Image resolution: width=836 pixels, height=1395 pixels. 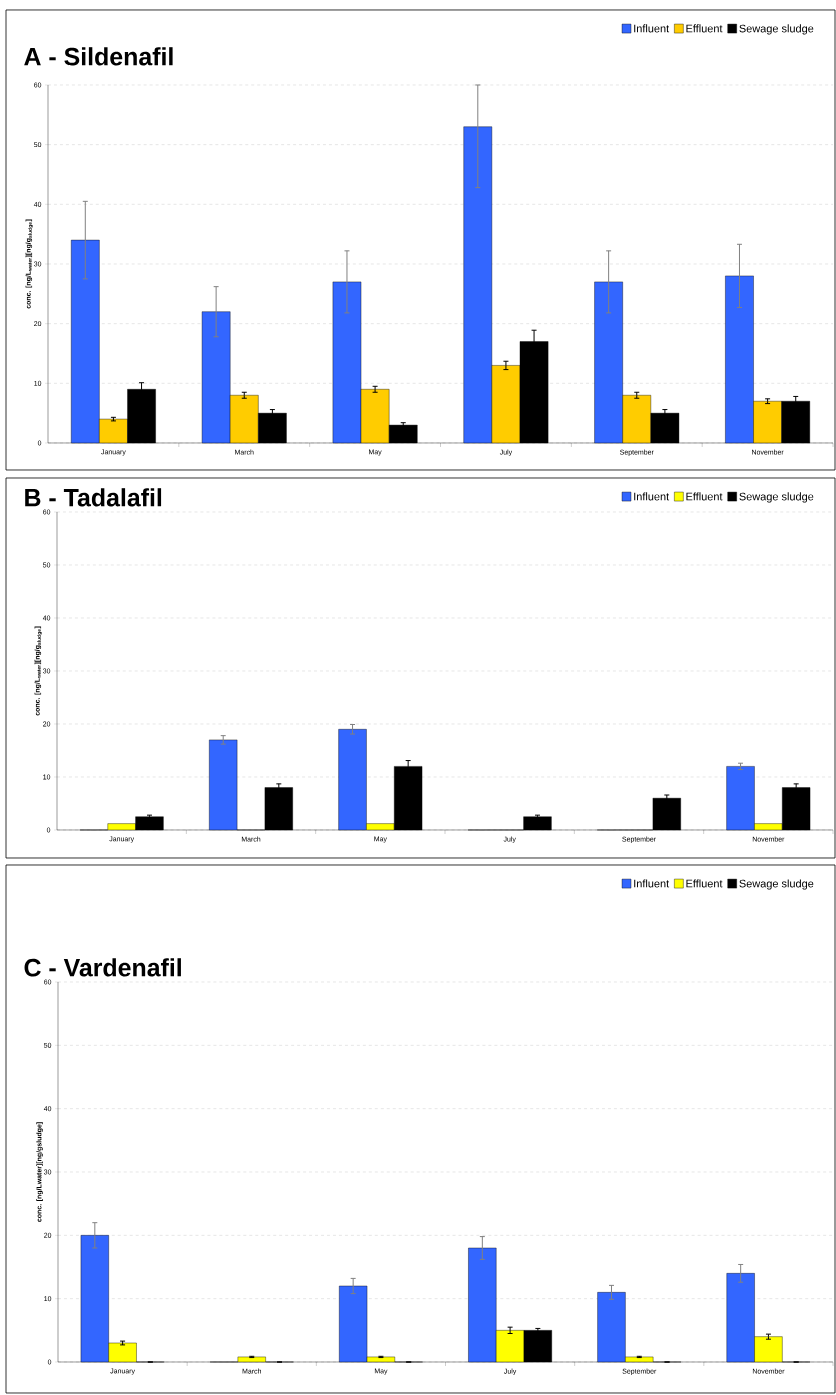 What do you see at coordinates (102, 967) in the screenshot?
I see `chart-title: C - Vardenafil` at bounding box center [102, 967].